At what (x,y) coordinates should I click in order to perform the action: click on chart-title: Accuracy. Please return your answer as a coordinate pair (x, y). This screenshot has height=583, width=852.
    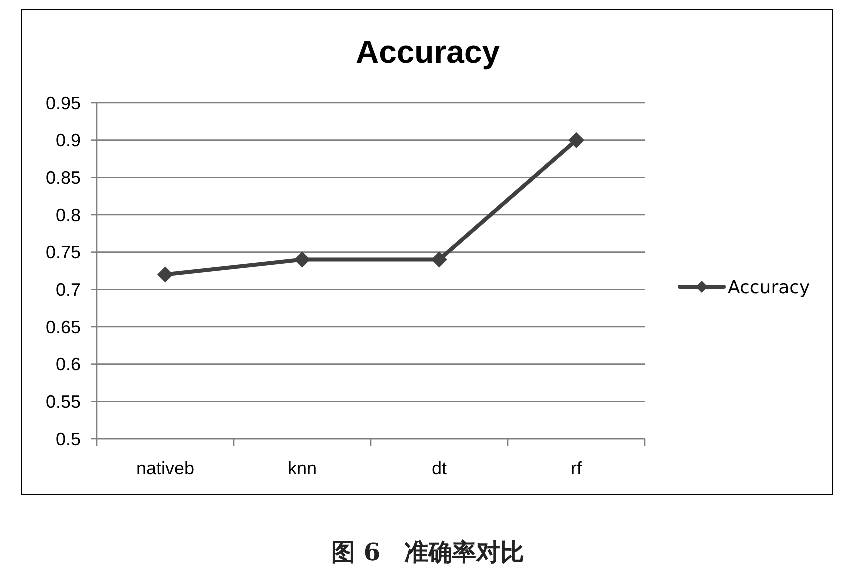
    Looking at the image, I should click on (428, 52).